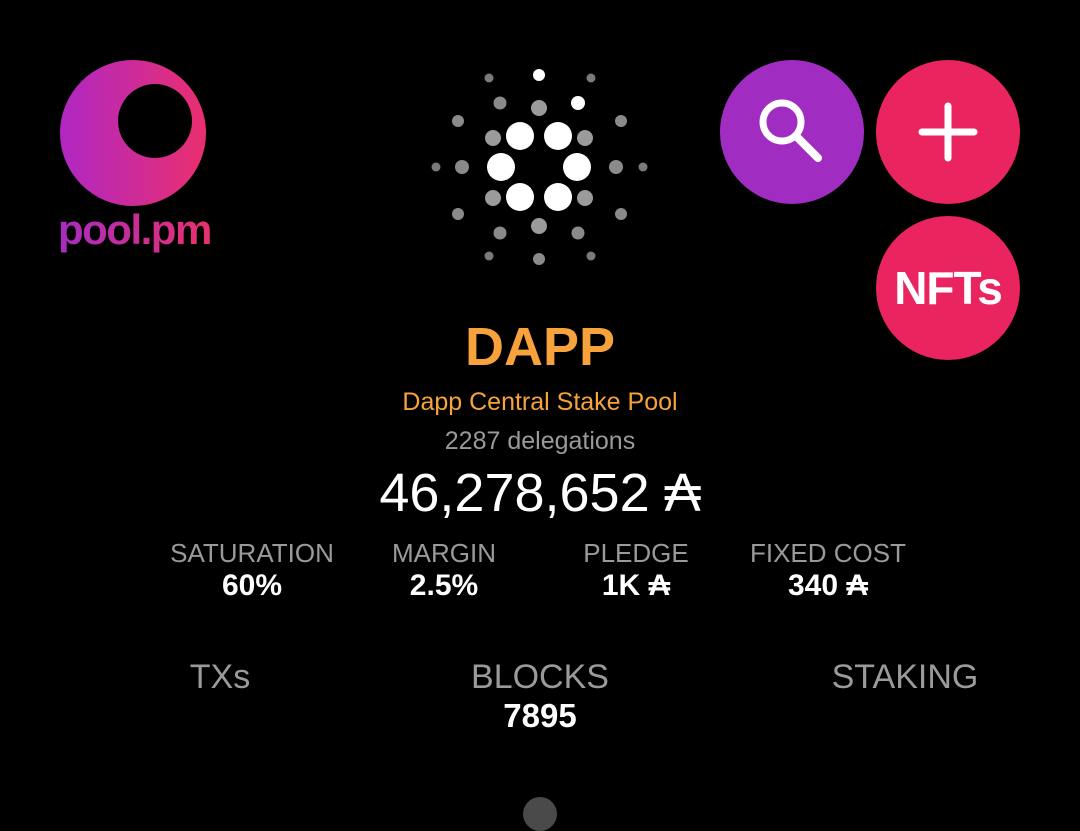 The width and height of the screenshot is (1080, 831). I want to click on pool-ticker: DAPP, so click(540, 347).